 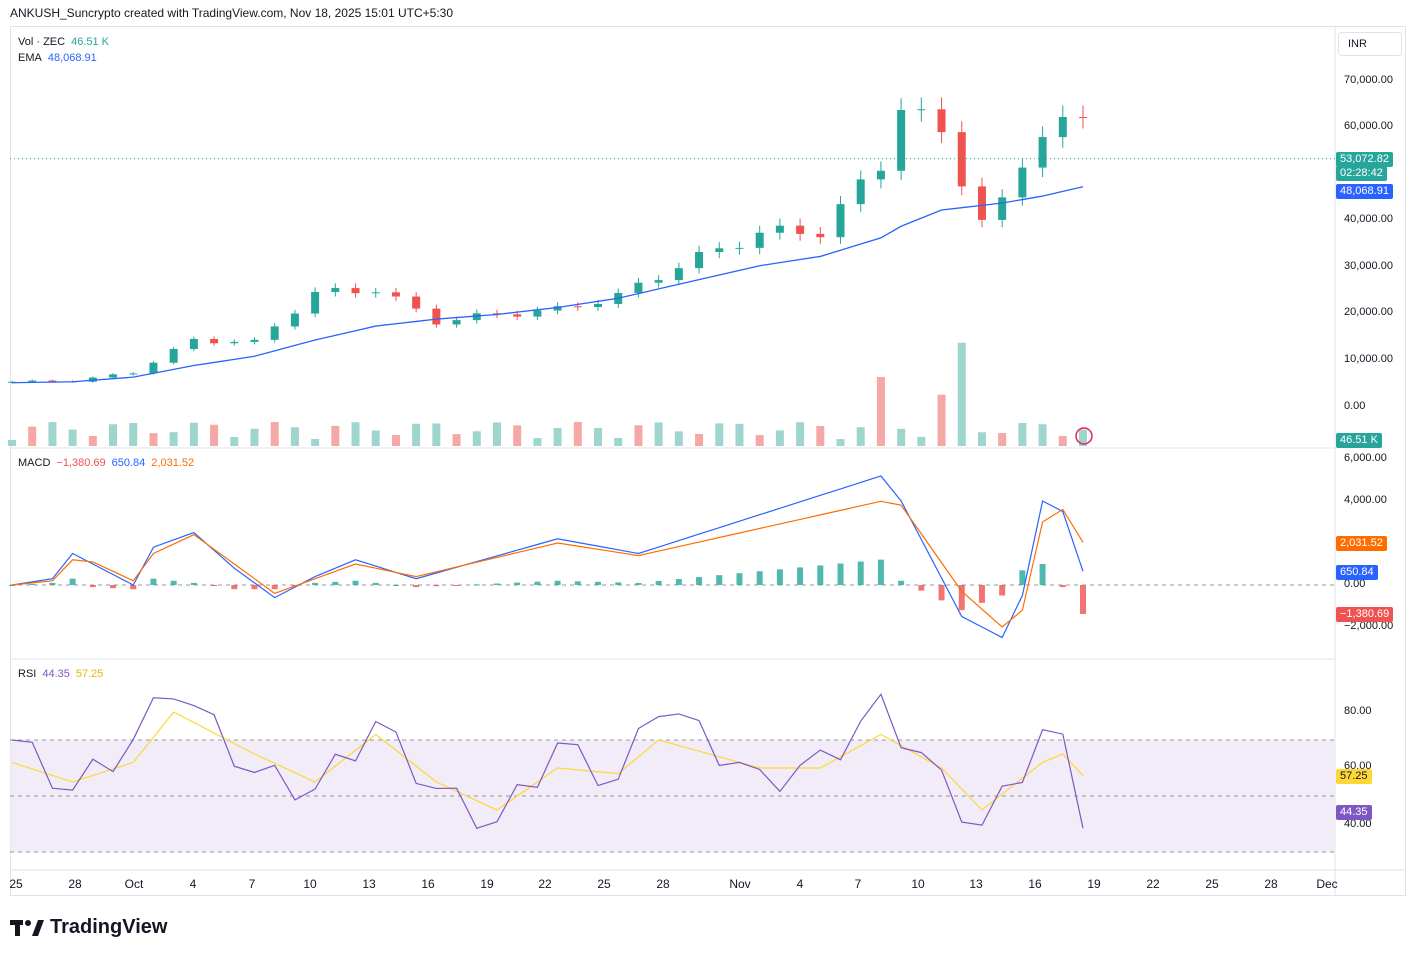 What do you see at coordinates (547, 564) in the screenshot?
I see `macd-signal-line` at bounding box center [547, 564].